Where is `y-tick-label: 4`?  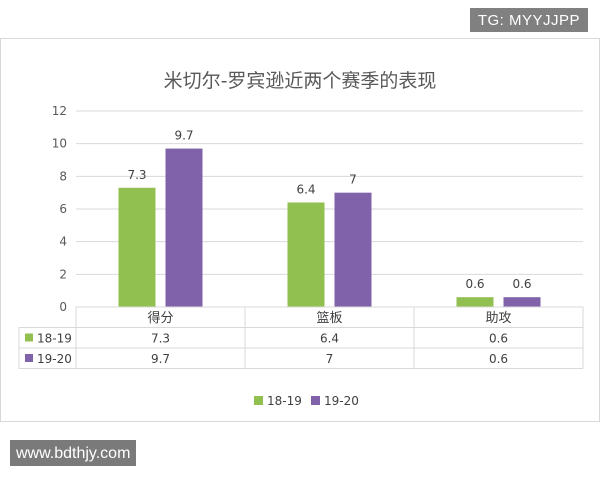 y-tick-label: 4 is located at coordinates (63, 242).